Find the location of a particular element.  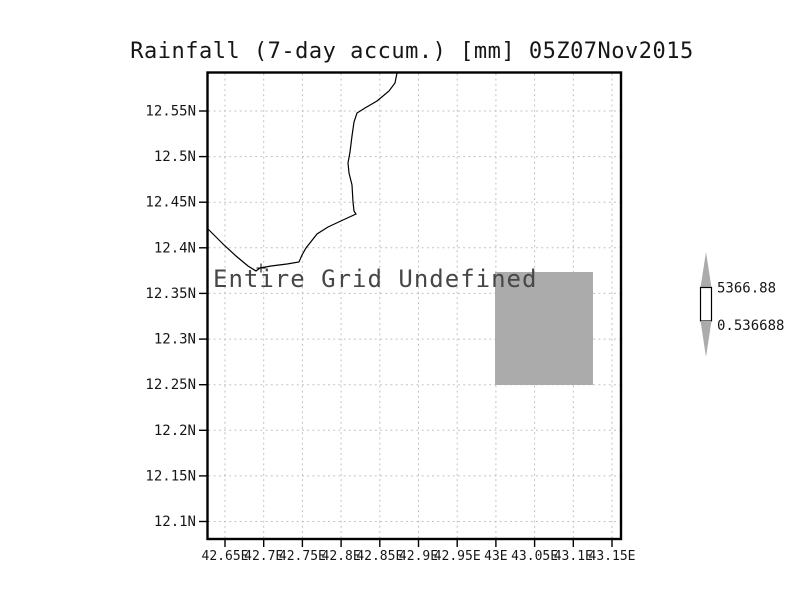

x-tick-label: 42.65E is located at coordinates (225, 556).